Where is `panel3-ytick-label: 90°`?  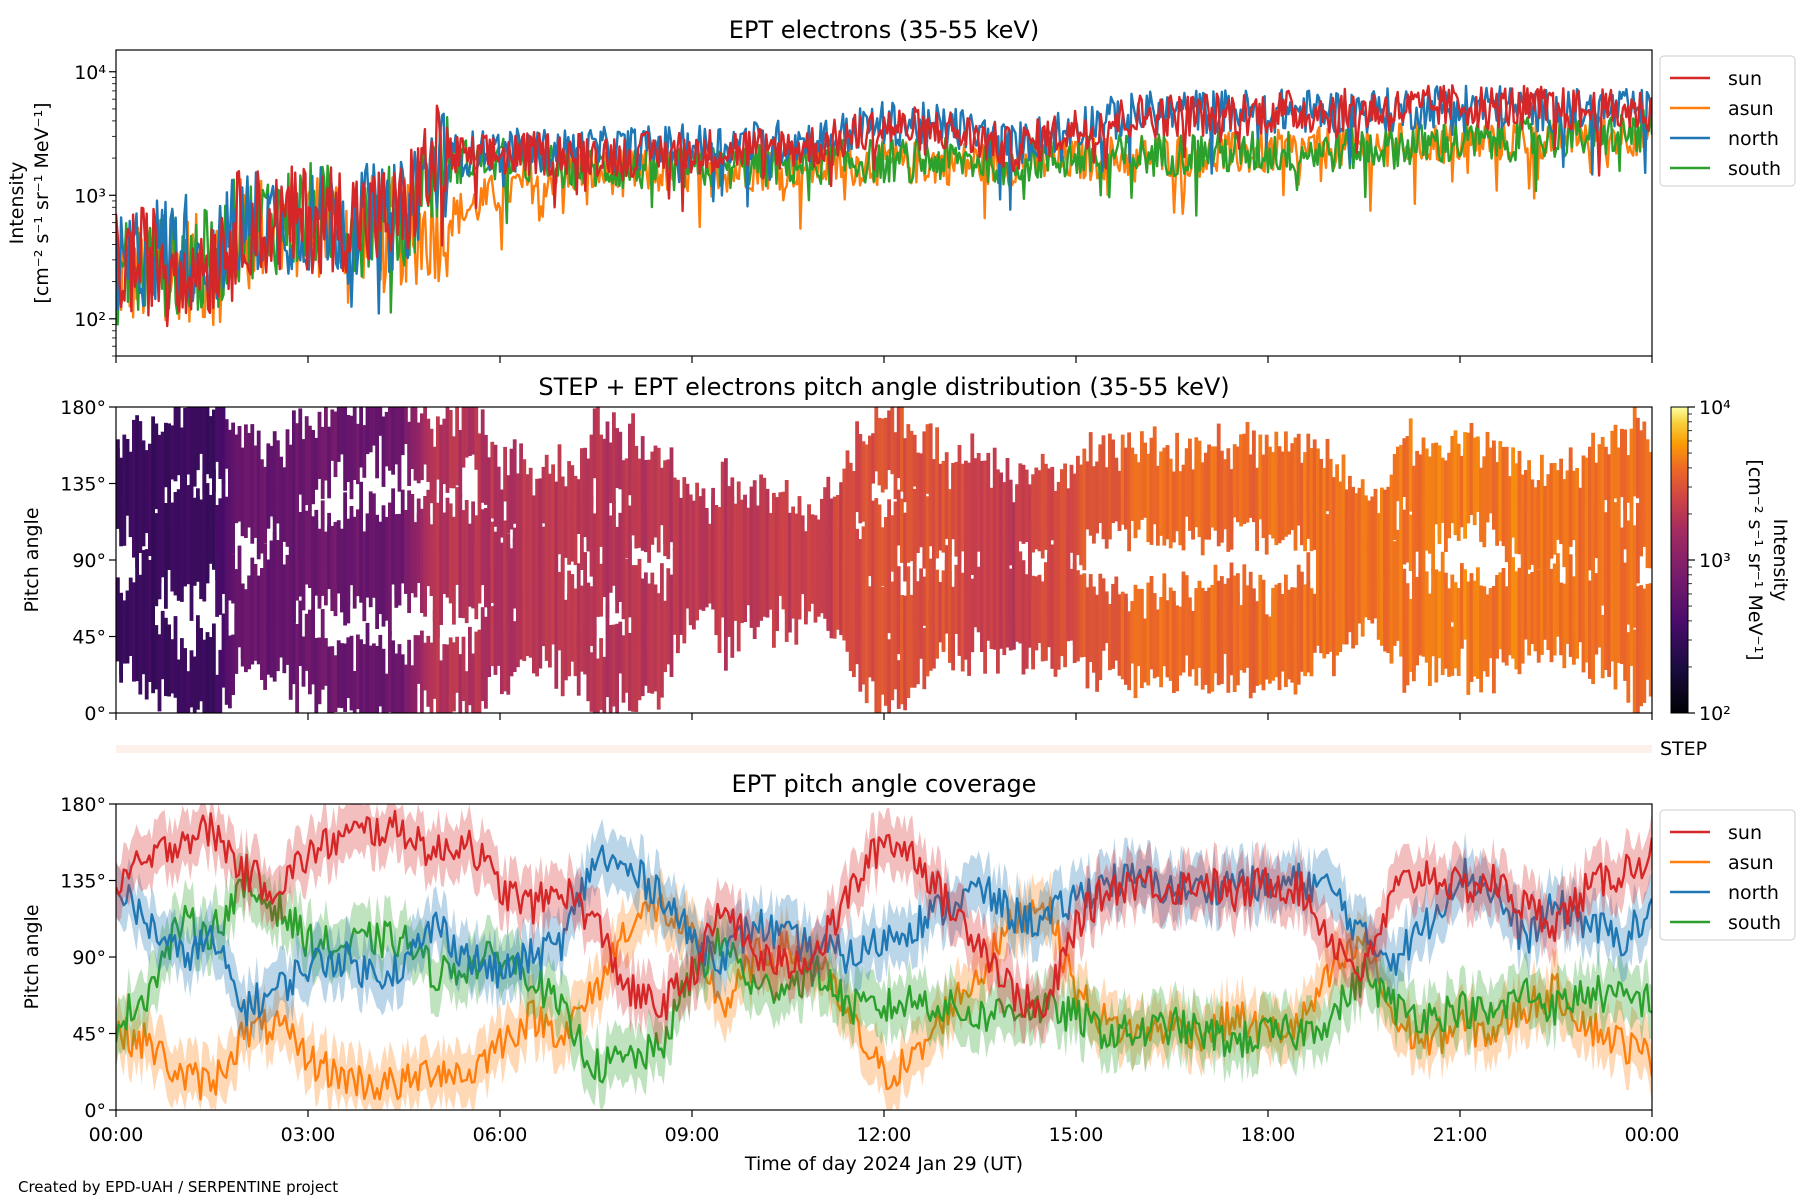 panel3-ytick-label: 90° is located at coordinates (89, 958).